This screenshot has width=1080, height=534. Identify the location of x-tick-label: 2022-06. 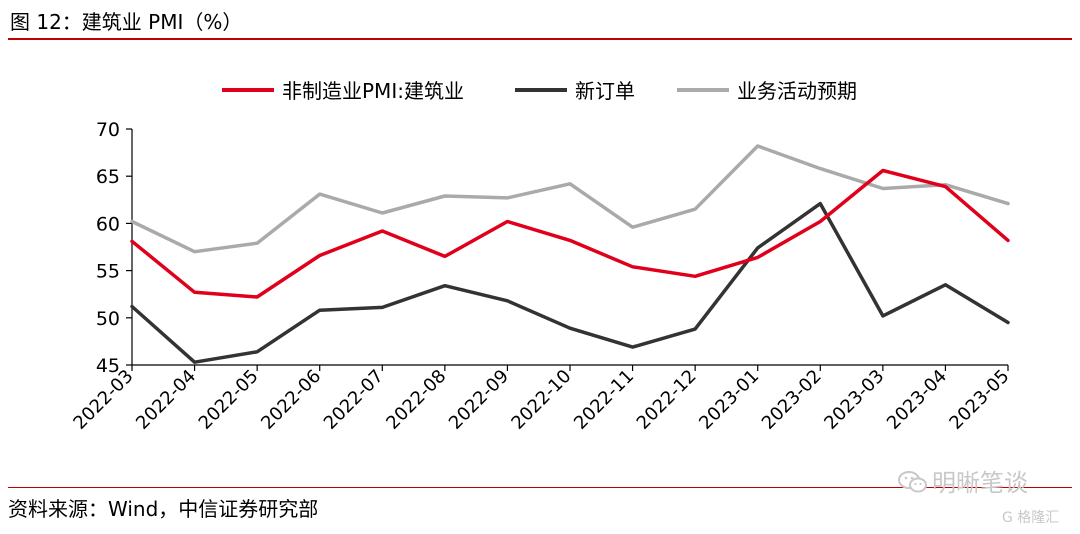
(291, 400).